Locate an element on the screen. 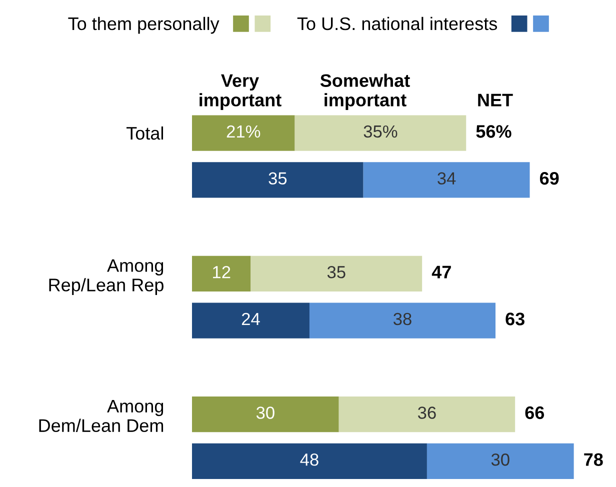 The height and width of the screenshot is (487, 616). total-label: 66 is located at coordinates (534, 413).